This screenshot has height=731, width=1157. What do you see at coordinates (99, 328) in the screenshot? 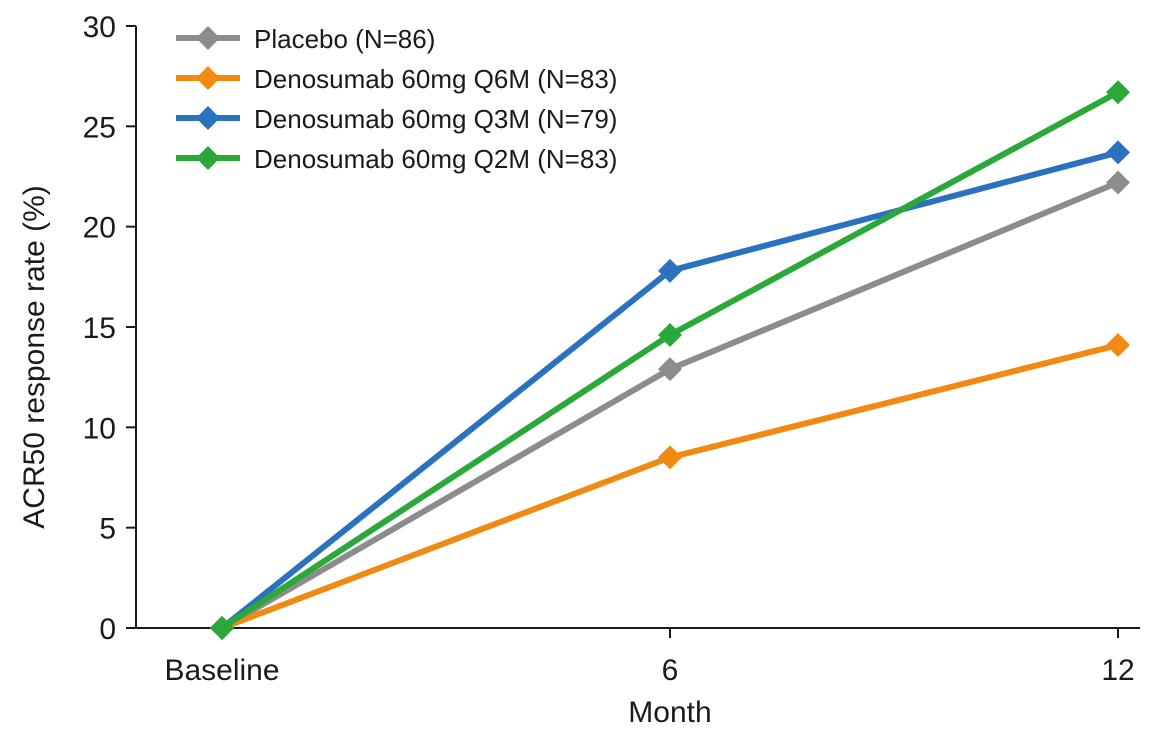
I see `y-tick-label: 15` at bounding box center [99, 328].